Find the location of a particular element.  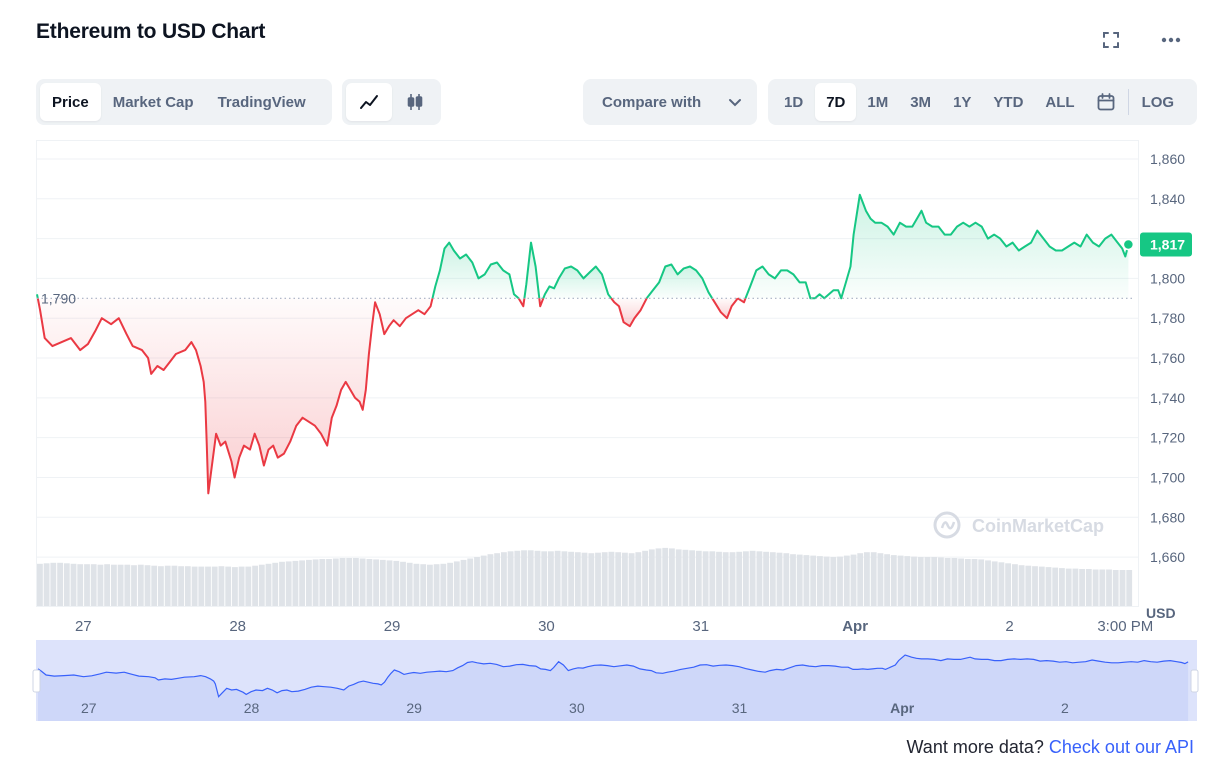

candlestick-button is located at coordinates (414, 102).